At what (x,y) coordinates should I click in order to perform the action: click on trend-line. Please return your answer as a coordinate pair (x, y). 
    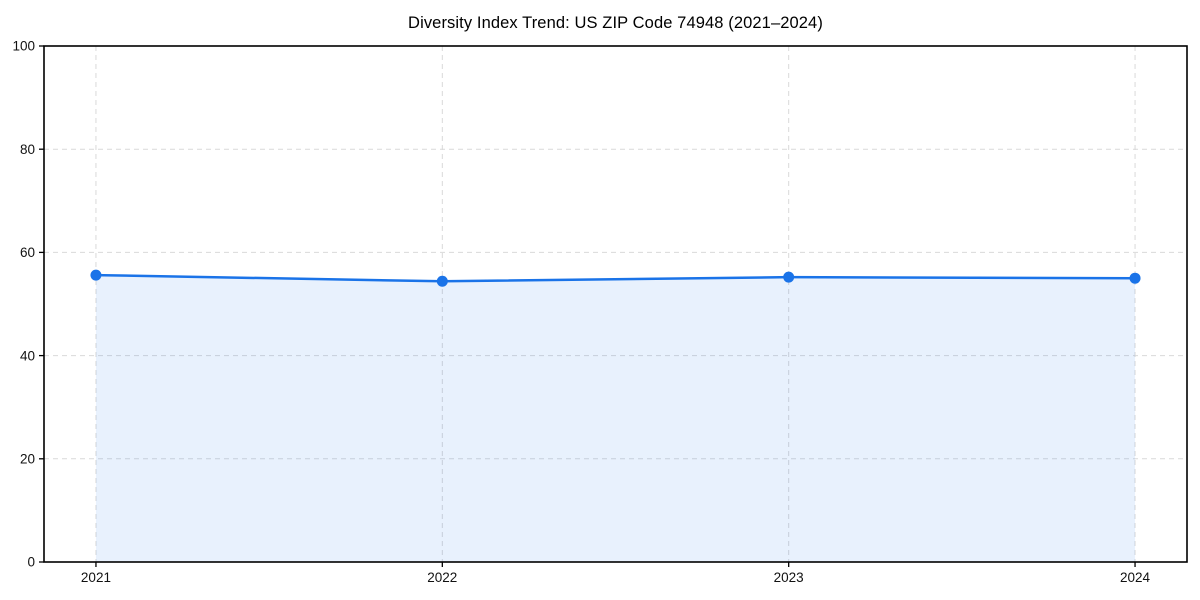
    Looking at the image, I should click on (615, 278).